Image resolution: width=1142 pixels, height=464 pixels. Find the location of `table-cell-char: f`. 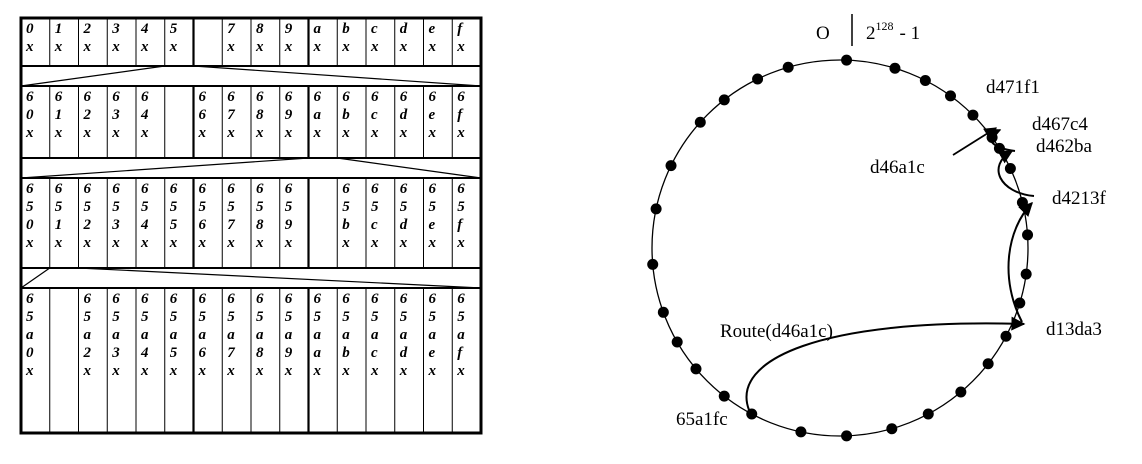

table-cell-char: f is located at coordinates (460, 353).